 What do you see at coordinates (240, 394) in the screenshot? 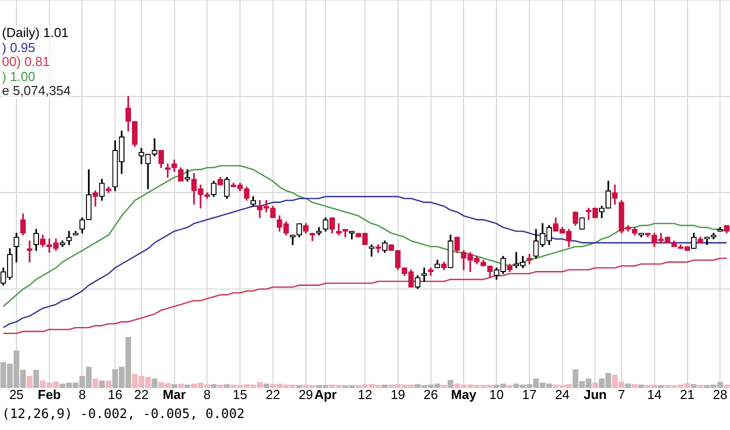
I see `x-tick-label: 15` at bounding box center [240, 394].